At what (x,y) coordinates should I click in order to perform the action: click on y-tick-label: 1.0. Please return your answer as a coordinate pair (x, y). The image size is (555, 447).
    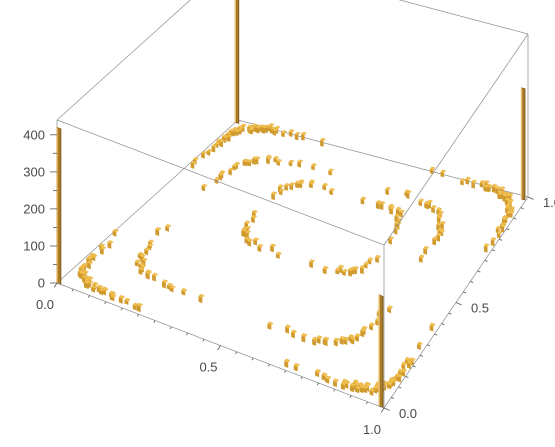
    Looking at the image, I should click on (549, 202).